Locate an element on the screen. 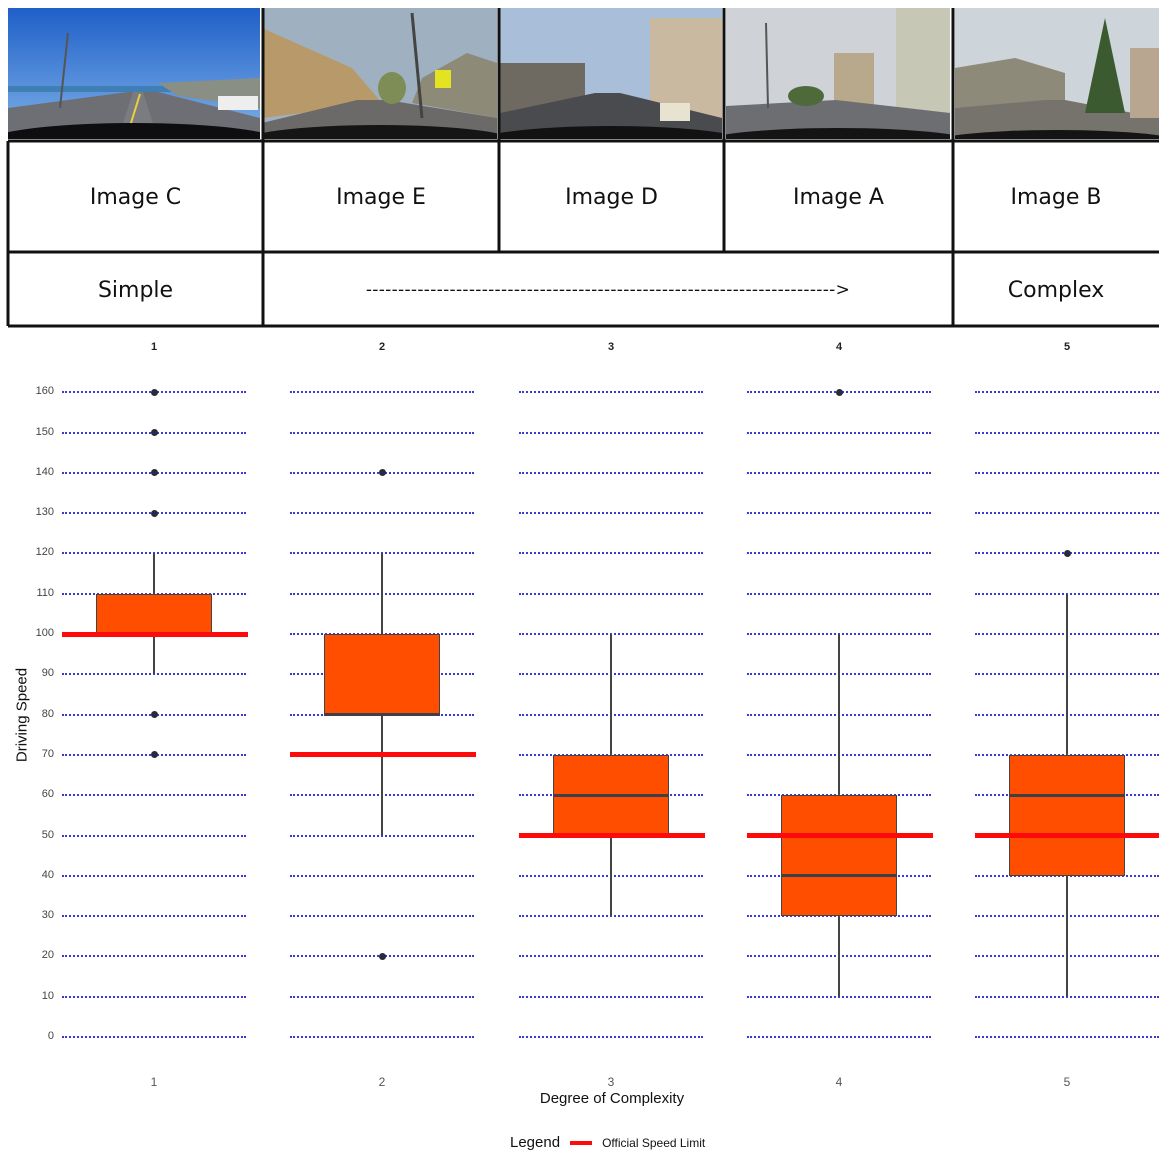  facet-label: 3 is located at coordinates (611, 347).